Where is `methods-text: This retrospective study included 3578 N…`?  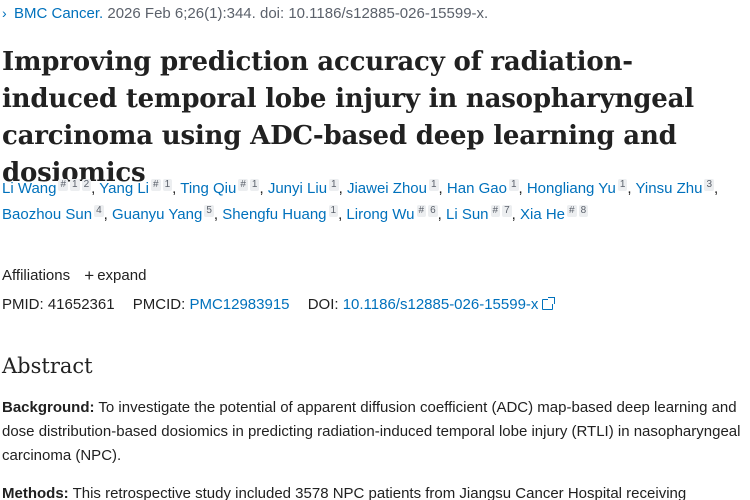
methods-text: This retrospective study included 3578 N… is located at coordinates (379, 492).